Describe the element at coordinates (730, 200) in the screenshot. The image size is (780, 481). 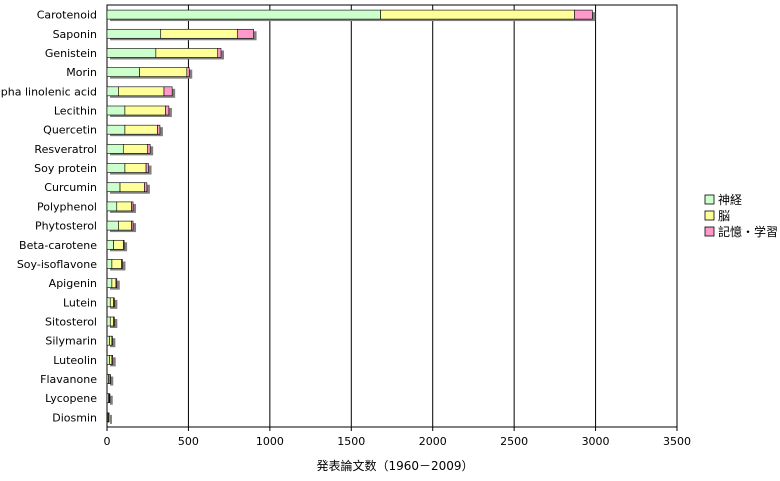
I see `legend-label: 神経` at that location.